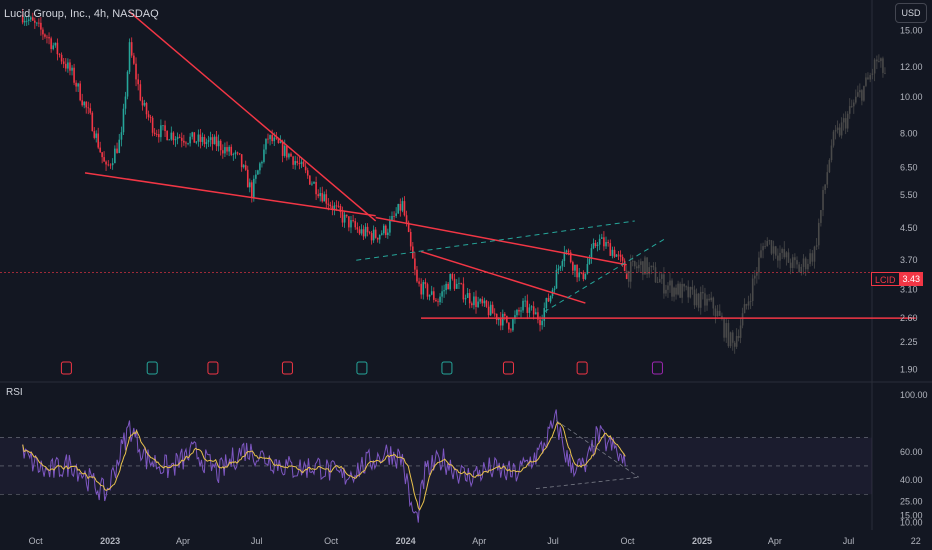 The width and height of the screenshot is (932, 550). Describe the element at coordinates (587, 482) in the screenshot. I see `rsi-triangle-lower` at that location.